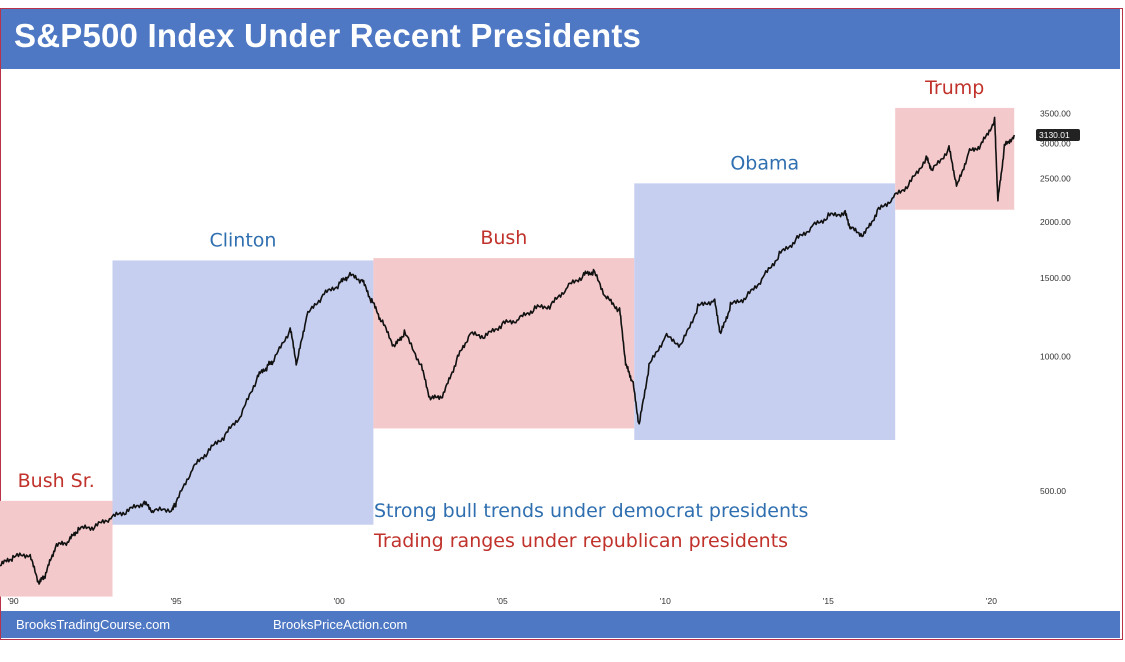  What do you see at coordinates (560, 624) in the screenshot?
I see `footer-bar` at bounding box center [560, 624].